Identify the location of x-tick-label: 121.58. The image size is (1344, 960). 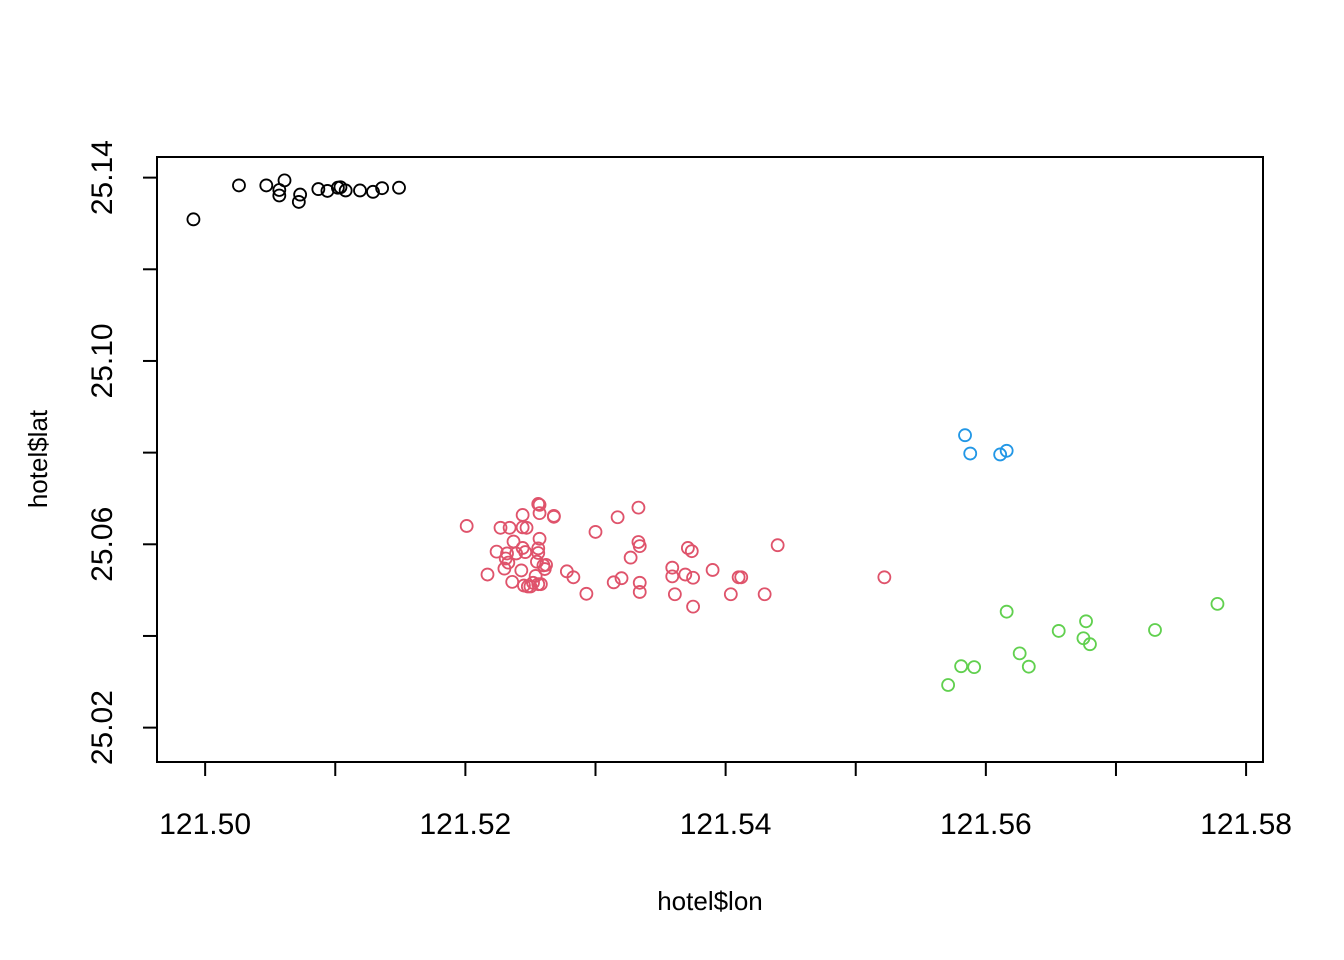
(1246, 824).